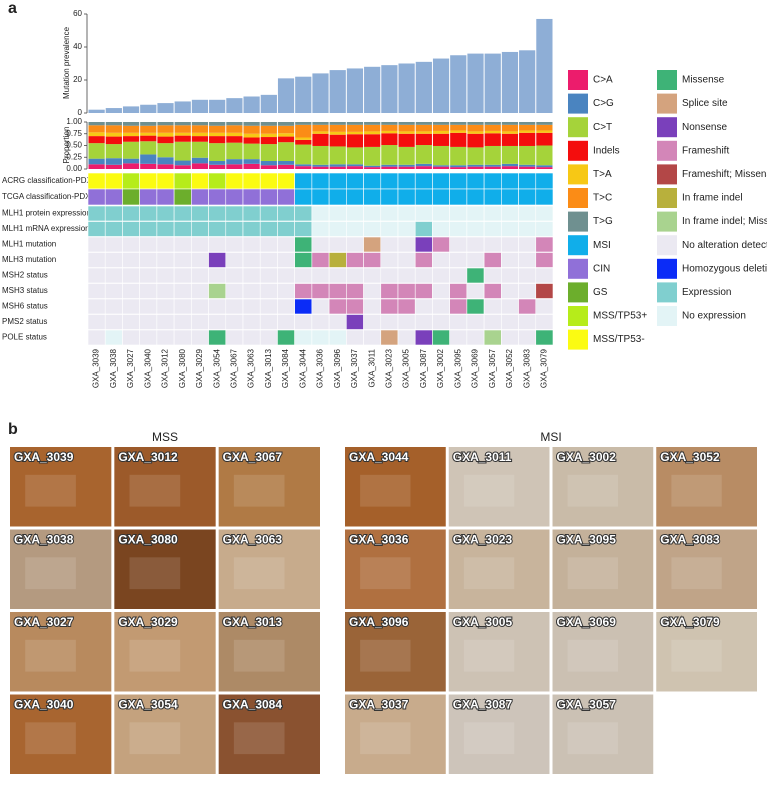  What do you see at coordinates (44, 540) in the screenshot?
I see `tile-label: GXA_3038` at bounding box center [44, 540].